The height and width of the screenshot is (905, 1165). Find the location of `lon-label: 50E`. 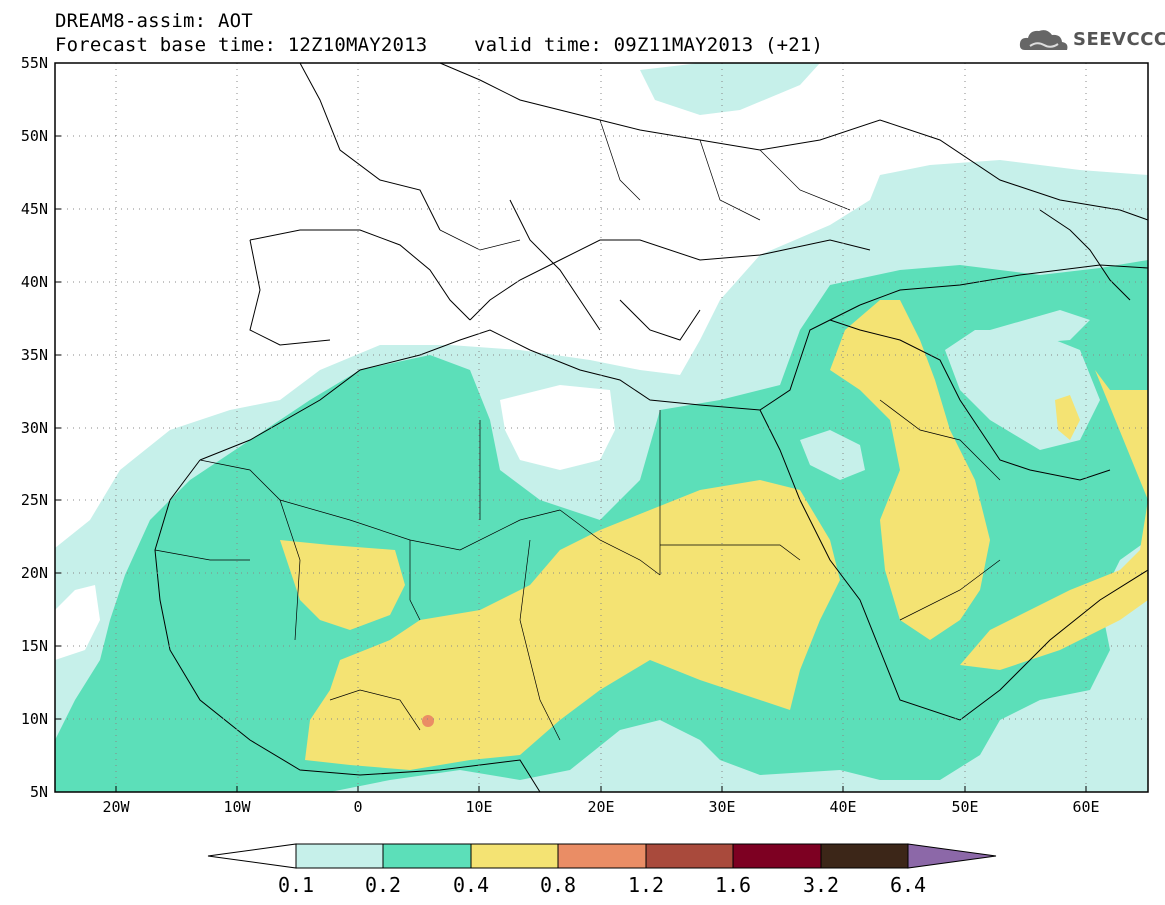

lon-label: 50E is located at coordinates (964, 807).